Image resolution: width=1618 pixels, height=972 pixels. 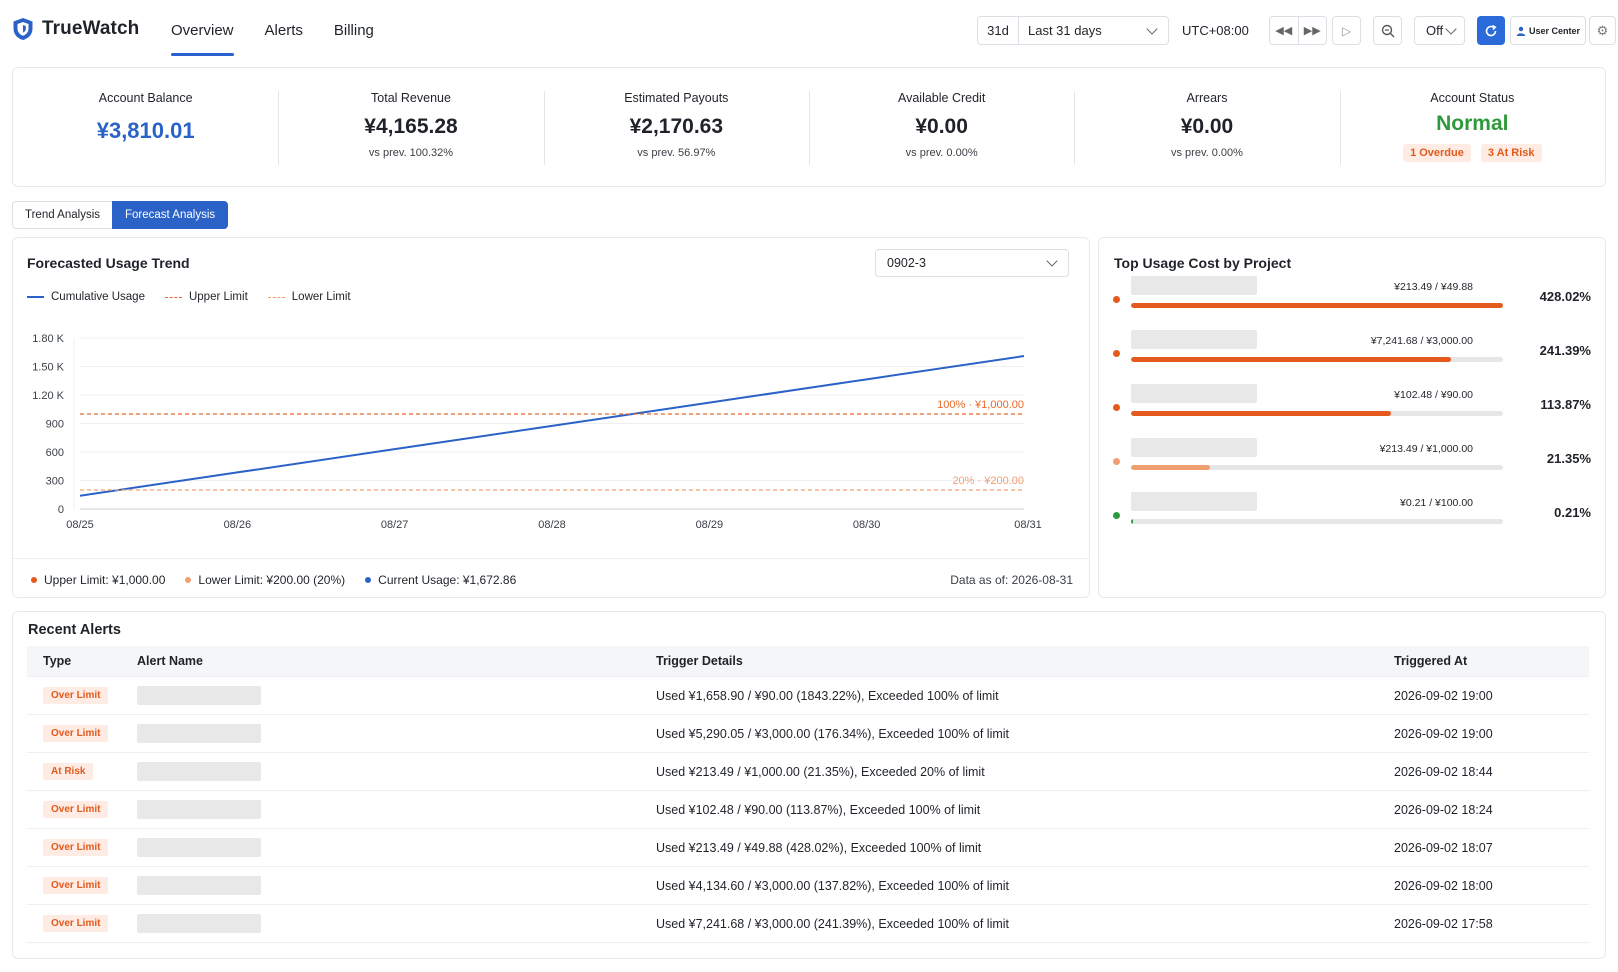 What do you see at coordinates (1443, 885) in the screenshot?
I see `triggered-at: 2026-09-02 18:00` at bounding box center [1443, 885].